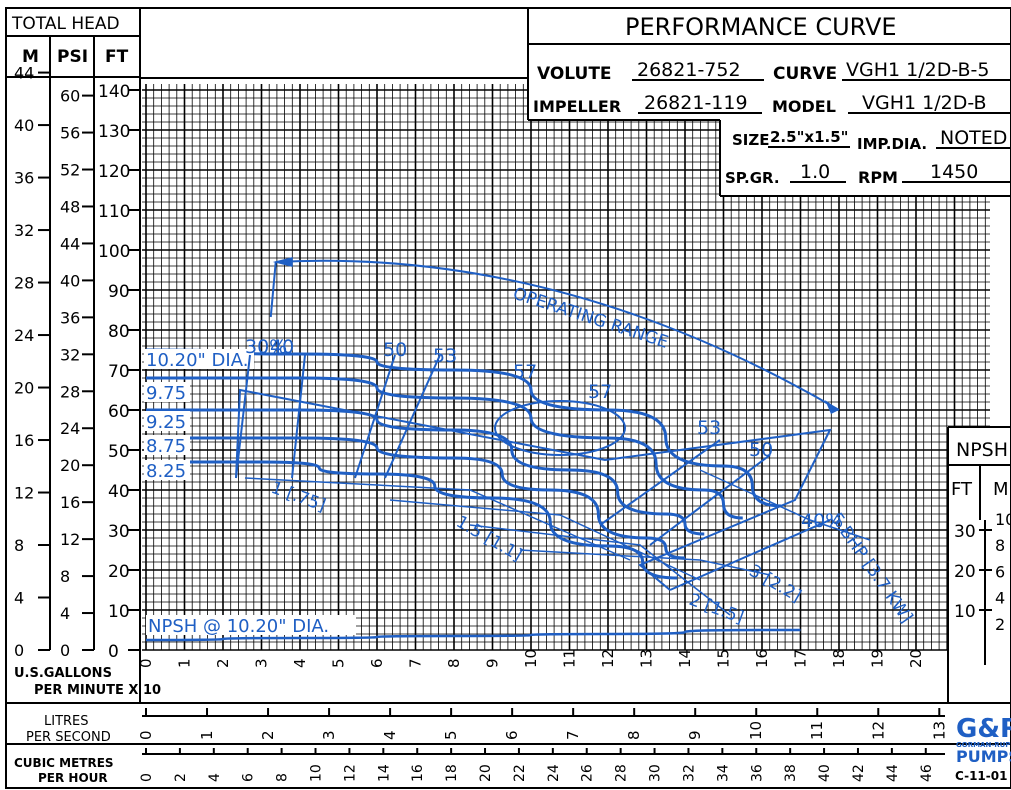 Image resolution: width=1011 pixels, height=790 pixels. I want to click on lps-tick: 8, so click(634, 735).